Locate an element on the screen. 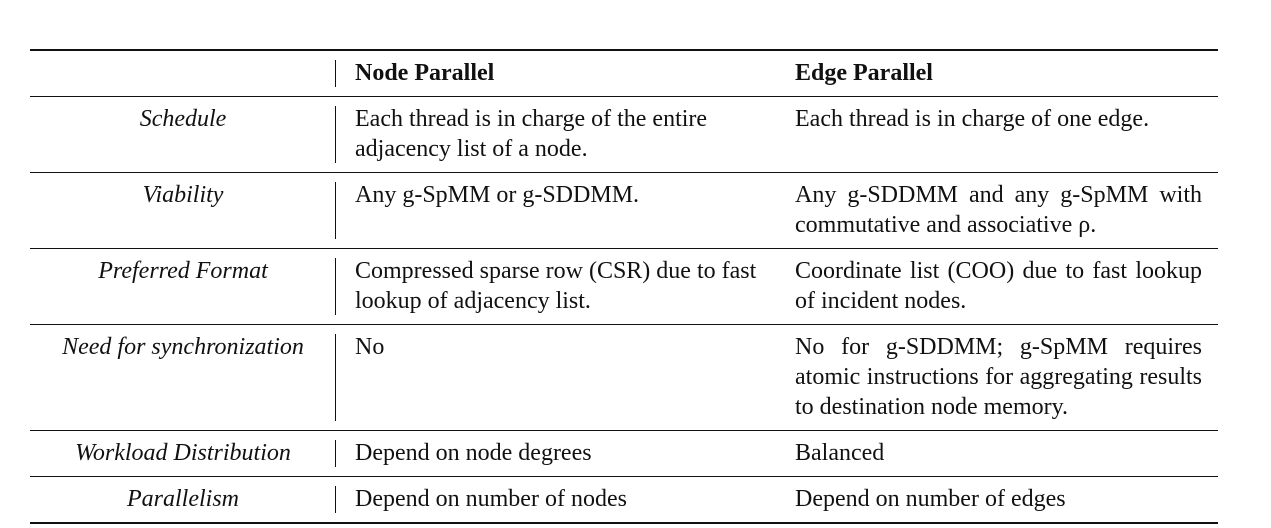 The image size is (1271, 528). row-label: Parallelism is located at coordinates (183, 499).